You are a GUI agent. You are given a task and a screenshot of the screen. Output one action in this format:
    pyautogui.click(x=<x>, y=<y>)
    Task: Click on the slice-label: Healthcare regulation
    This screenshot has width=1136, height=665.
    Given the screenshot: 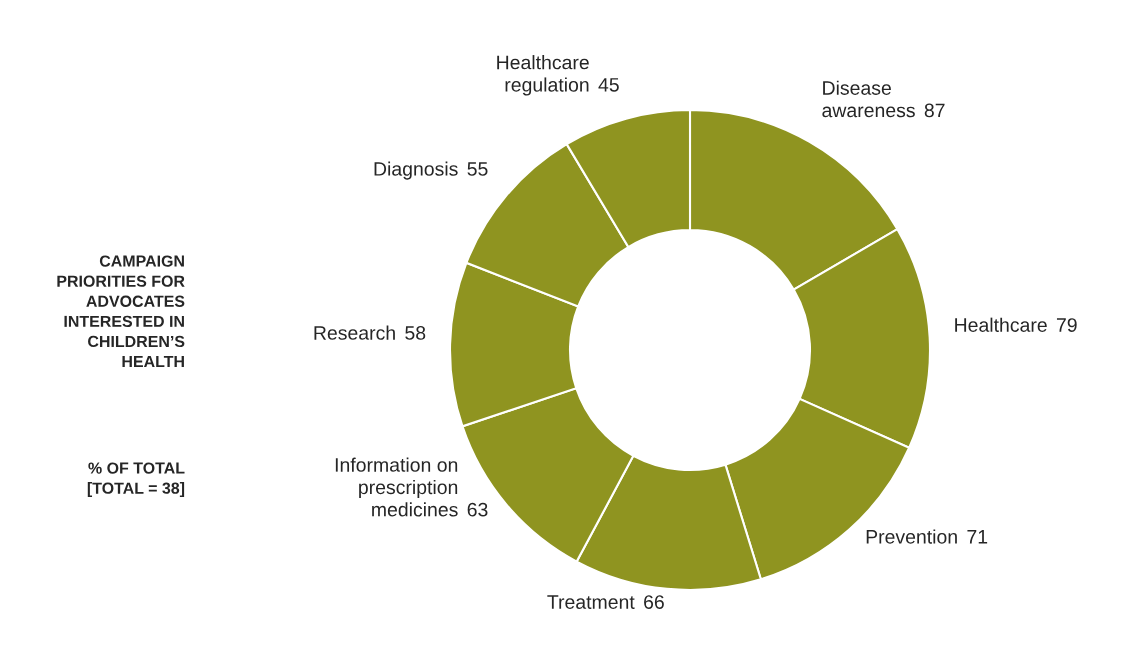 What is the action you would take?
    pyautogui.click(x=543, y=75)
    